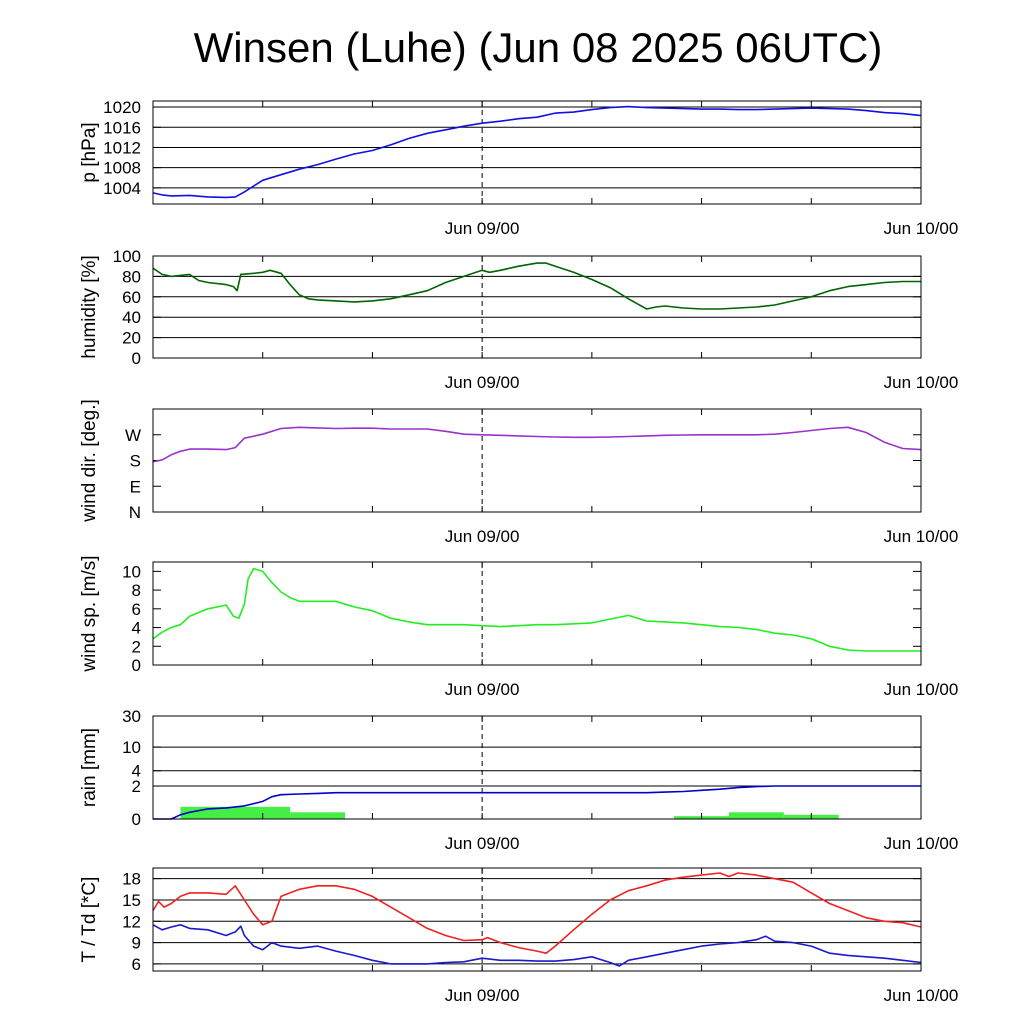  I want to click on y-tick-label: 1004, so click(122, 188).